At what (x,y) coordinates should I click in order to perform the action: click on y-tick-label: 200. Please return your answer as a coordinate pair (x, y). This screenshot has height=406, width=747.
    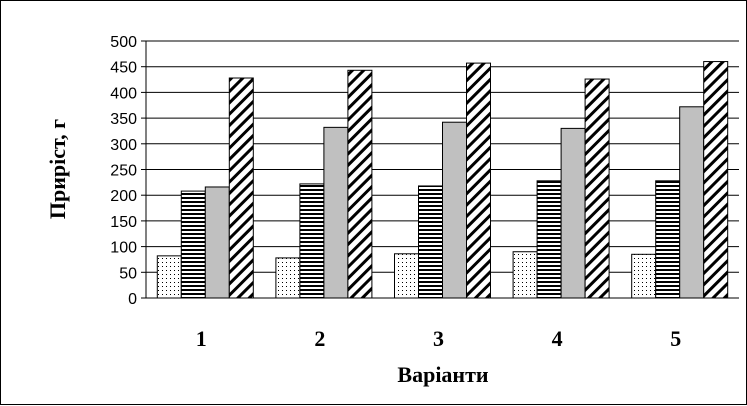
    Looking at the image, I should click on (123, 196).